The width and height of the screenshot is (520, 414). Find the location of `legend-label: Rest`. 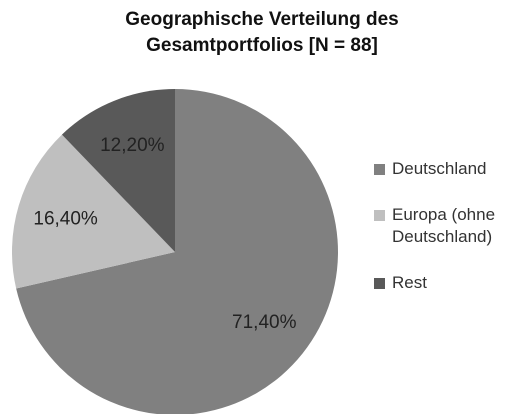

legend-label: Rest is located at coordinates (409, 282).